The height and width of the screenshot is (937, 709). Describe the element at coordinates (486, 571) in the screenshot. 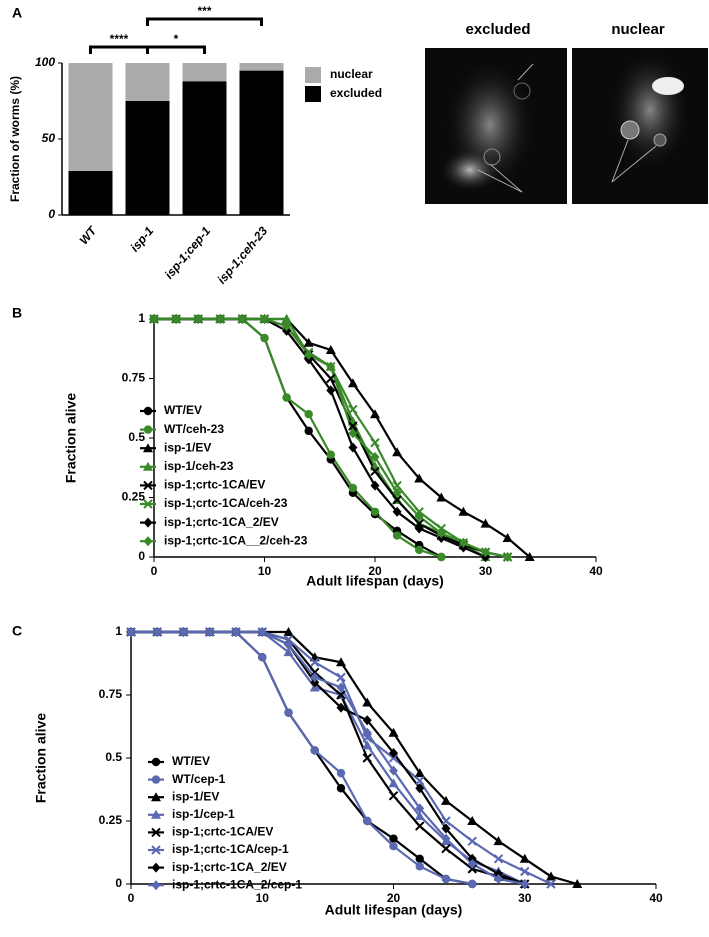

I see `x-tick-label: 30` at that location.